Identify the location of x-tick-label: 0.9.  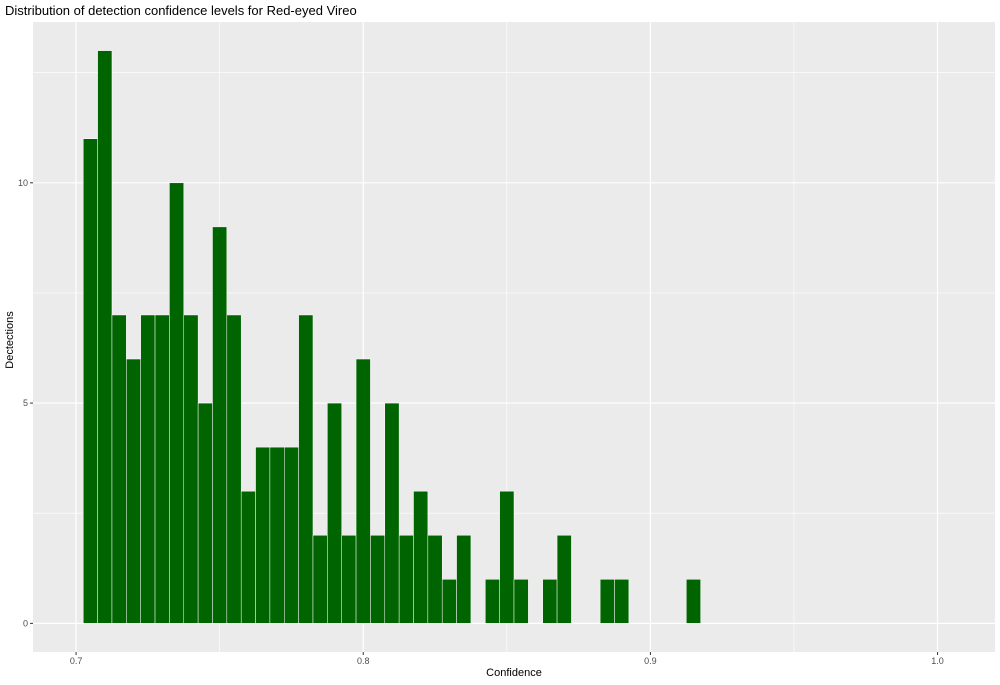
(650, 661).